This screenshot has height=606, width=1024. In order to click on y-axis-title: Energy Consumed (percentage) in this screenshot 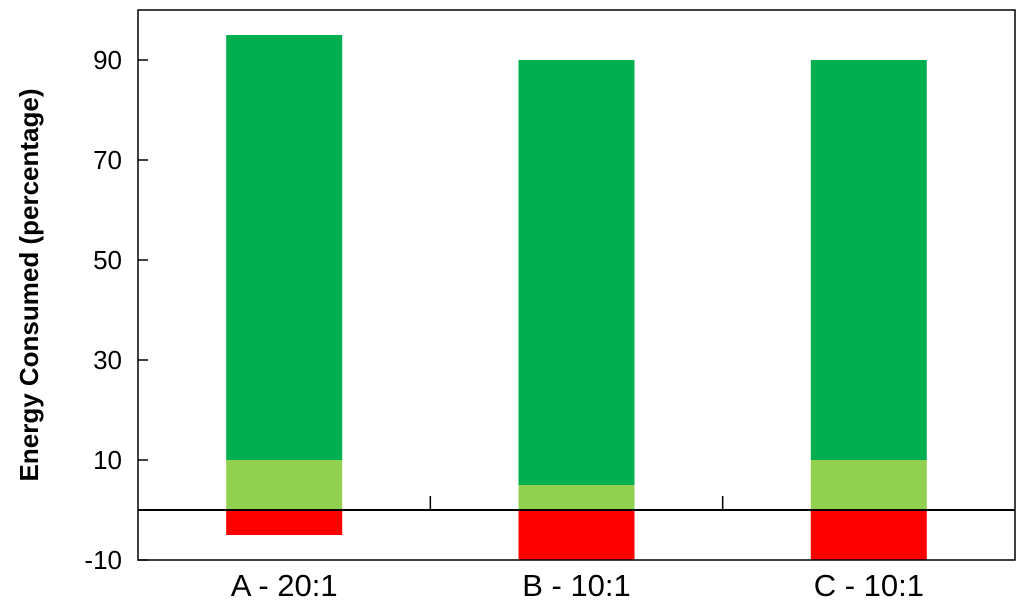, I will do `click(29, 285)`.